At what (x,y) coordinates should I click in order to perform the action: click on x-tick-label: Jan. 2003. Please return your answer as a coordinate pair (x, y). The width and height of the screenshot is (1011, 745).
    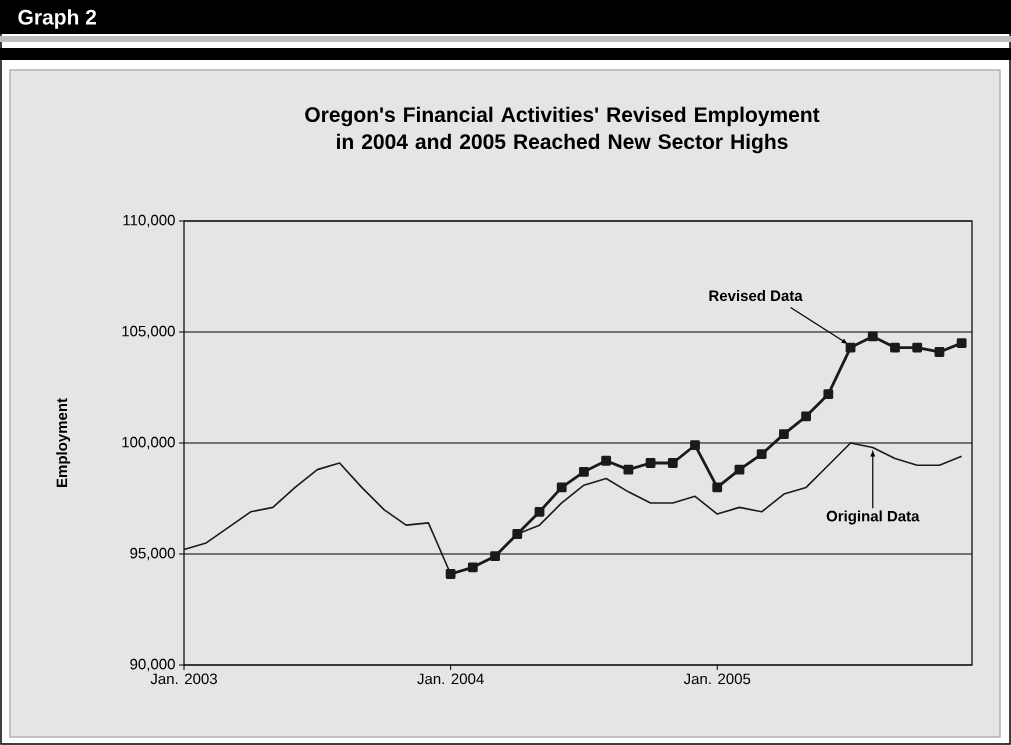
    Looking at the image, I should click on (183, 679).